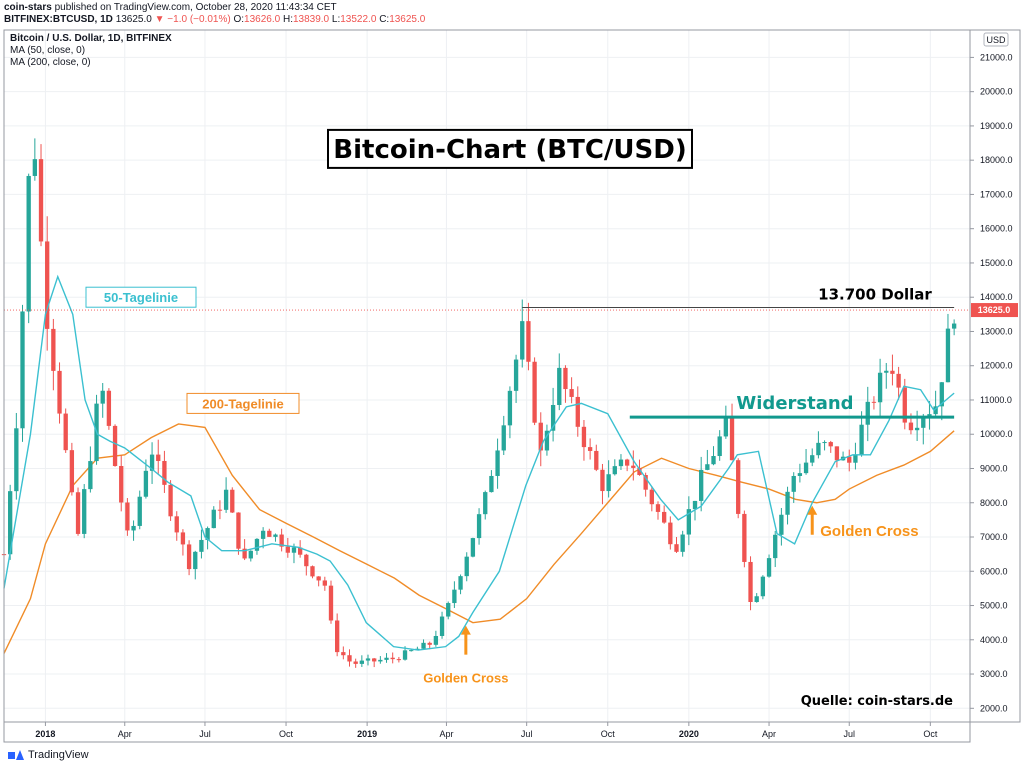 The width and height of the screenshot is (1024, 768). I want to click on price-change: ▼ −1.0 (−0.01%), so click(192, 19).